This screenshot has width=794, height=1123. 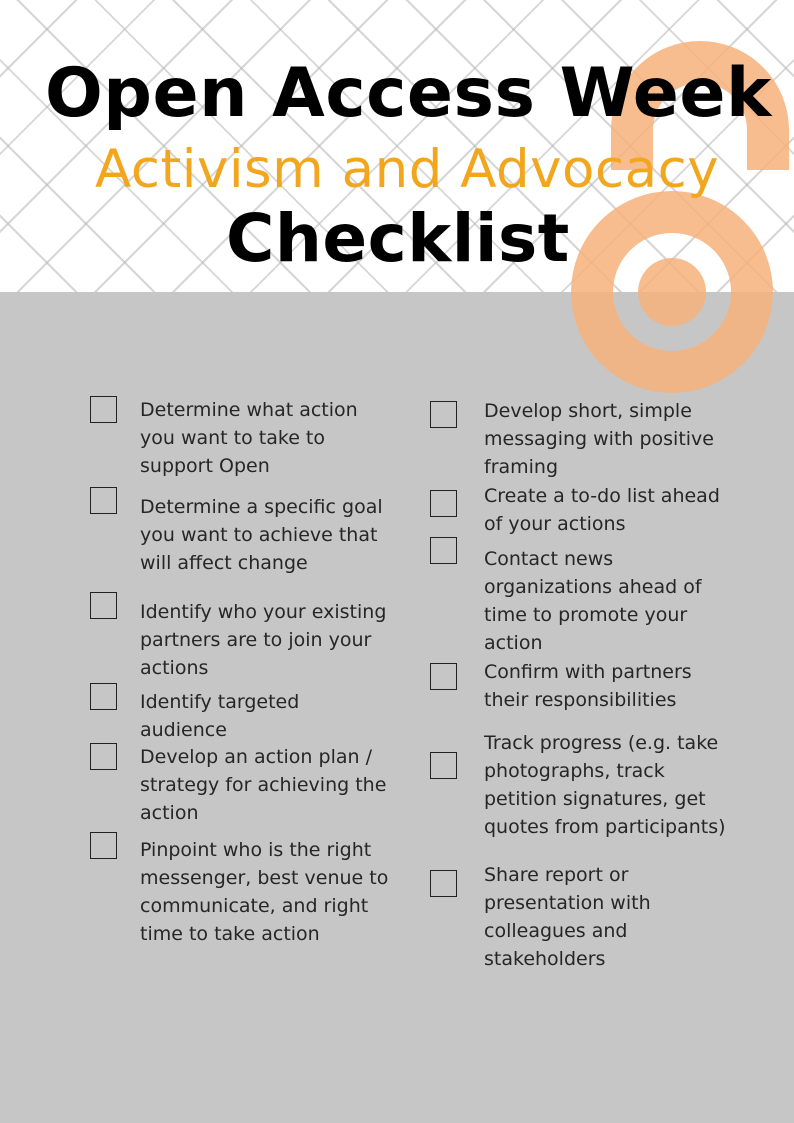 I want to click on checklist-item-line: Develop short, simple, so click(x=588, y=411).